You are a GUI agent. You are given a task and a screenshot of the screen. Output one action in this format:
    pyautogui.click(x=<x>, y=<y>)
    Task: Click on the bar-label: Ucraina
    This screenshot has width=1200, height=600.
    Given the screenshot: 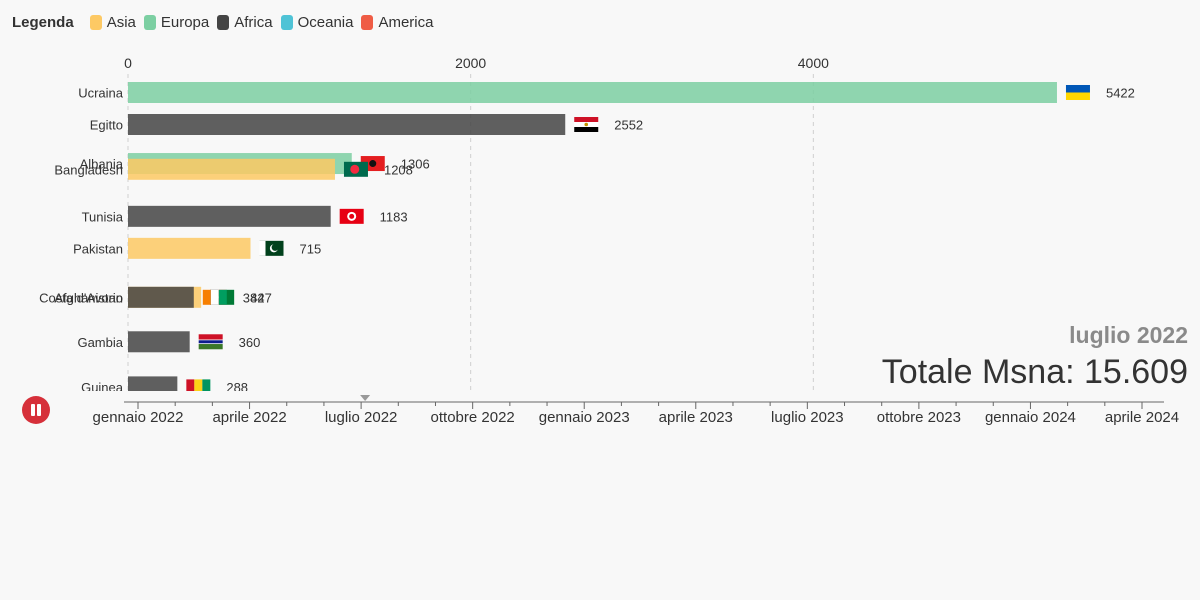 What is the action you would take?
    pyautogui.click(x=101, y=93)
    